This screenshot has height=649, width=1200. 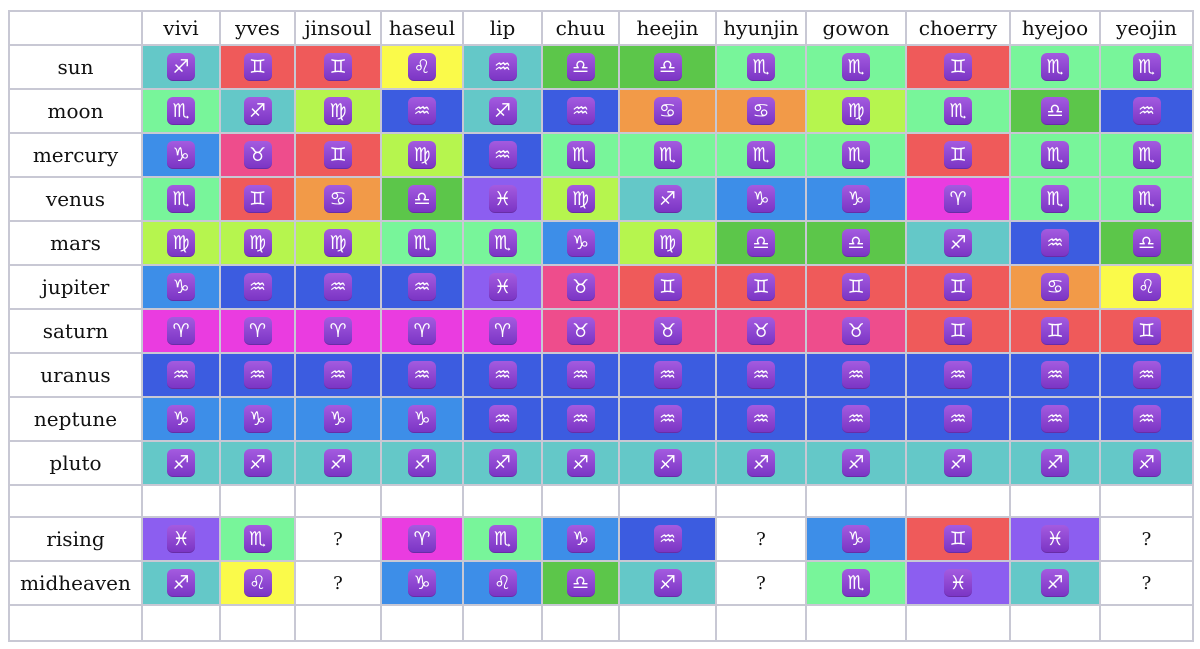 What do you see at coordinates (1055, 28) in the screenshot?
I see `column-header-hyejoo: hyejoo` at bounding box center [1055, 28].